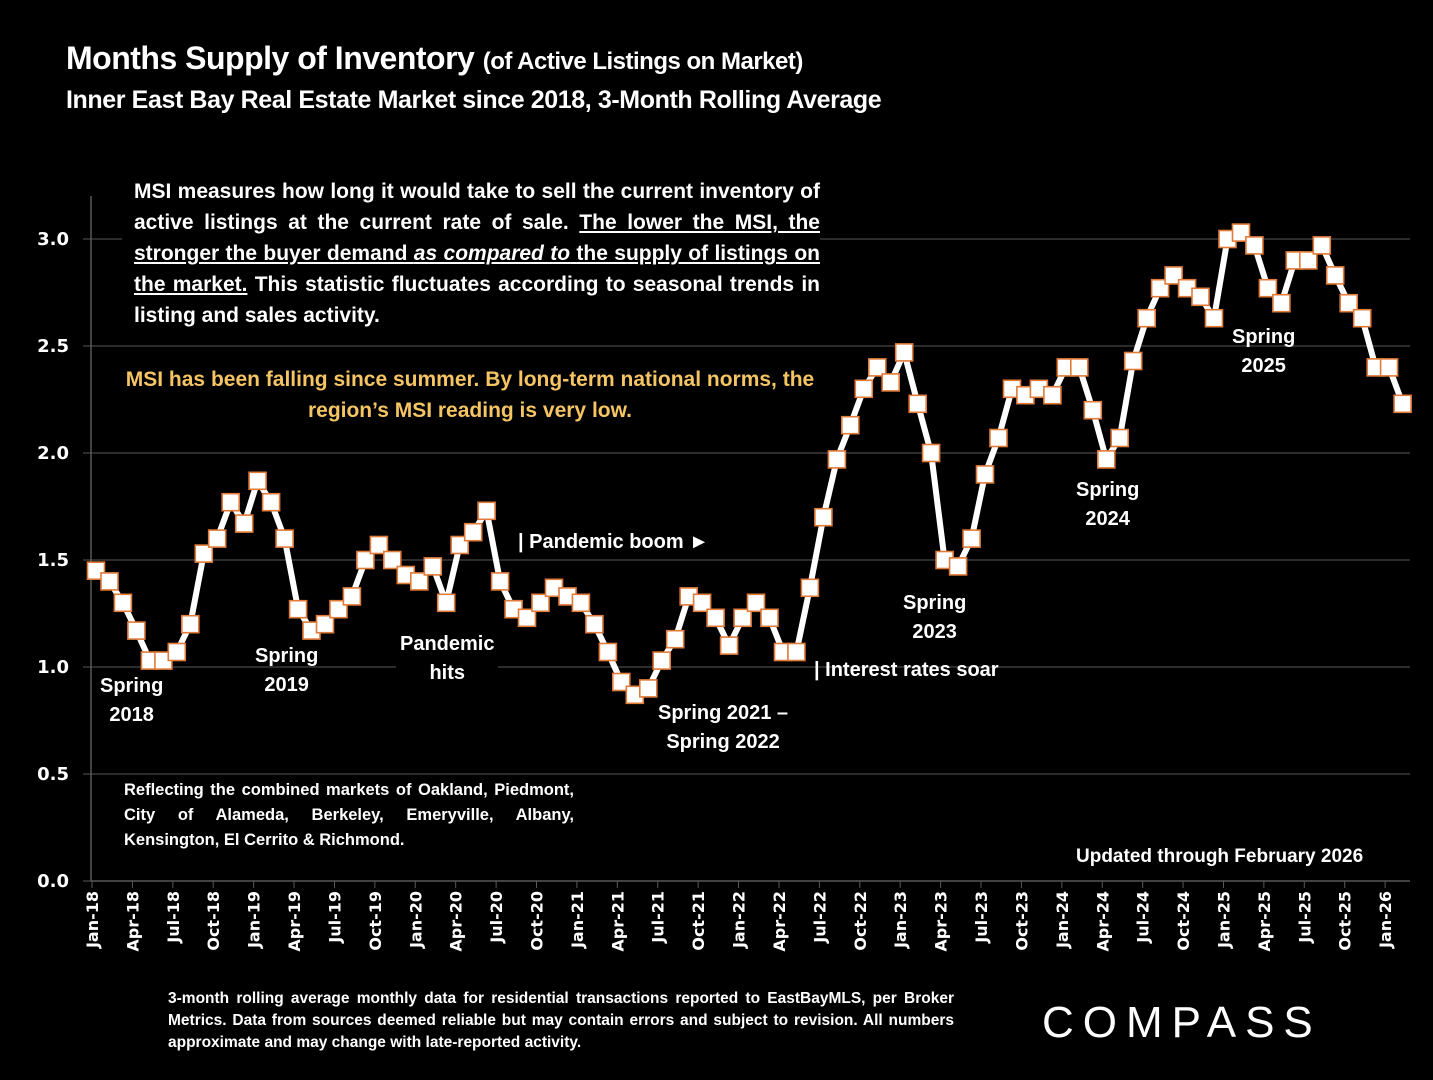 Image resolution: width=1433 pixels, height=1080 pixels. I want to click on x-tick-label: Jan-22, so click(739, 920).